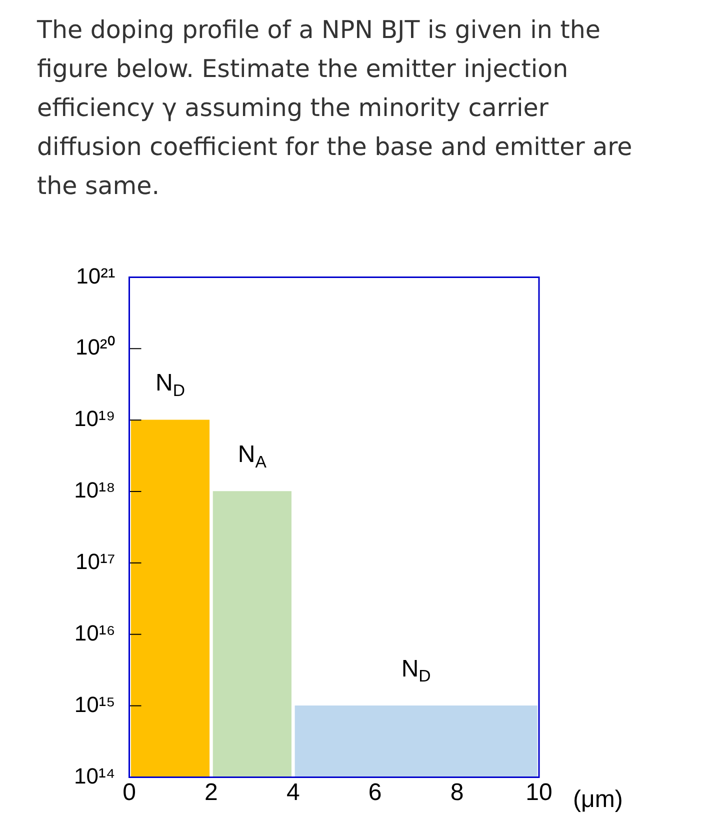 The height and width of the screenshot is (824, 709). I want to click on x-tick-label: 2, so click(211, 792).